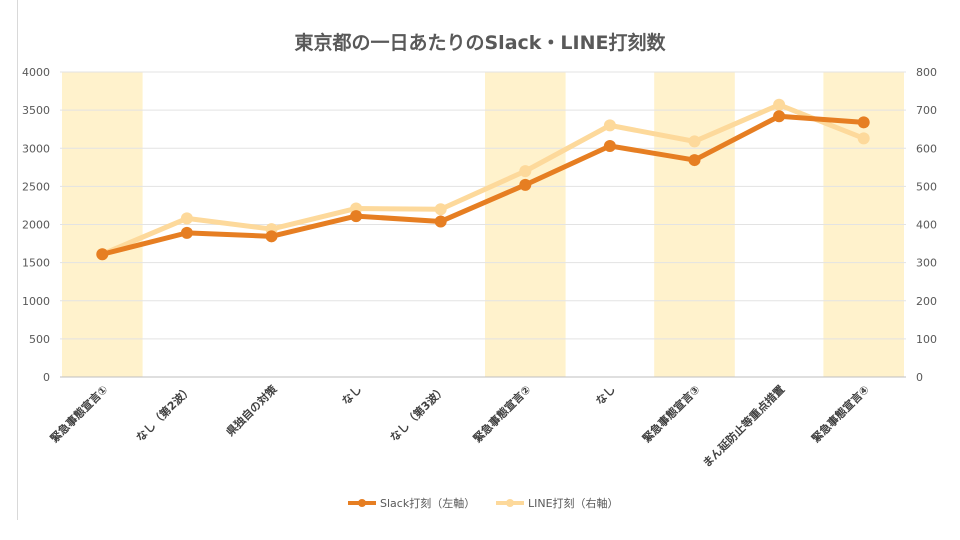  Describe the element at coordinates (36, 110) in the screenshot. I see `left-tick-label: 3500` at that location.